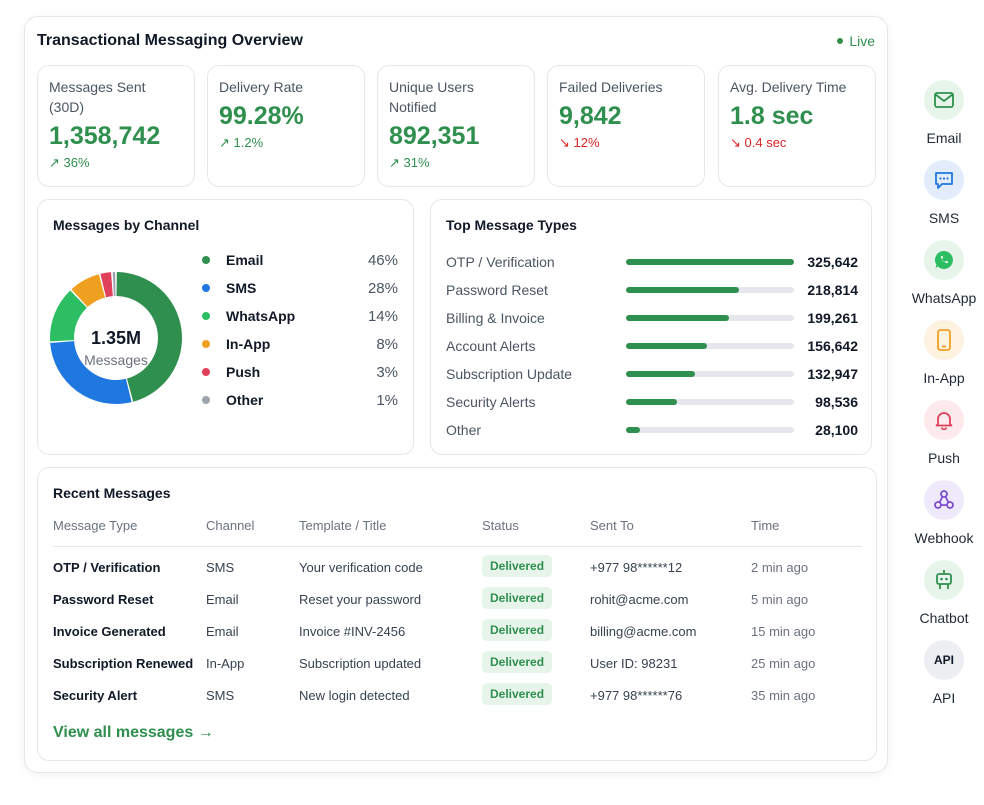 This screenshot has width=984, height=805. I want to click on live-dot-icon, so click(840, 41).